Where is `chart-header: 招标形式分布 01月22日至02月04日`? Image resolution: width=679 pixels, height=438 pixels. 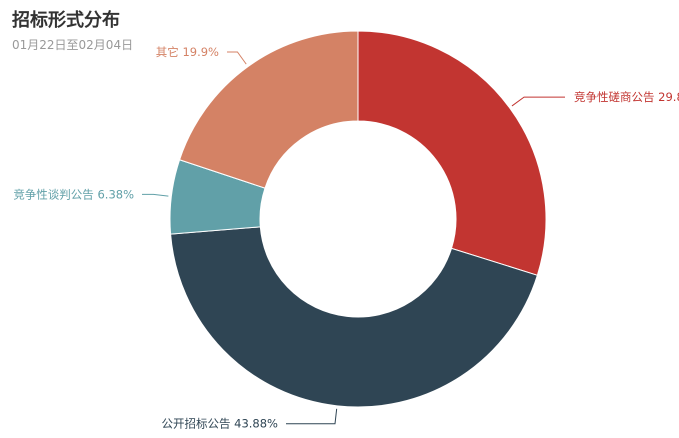
chart-header: 招标形式分布 01月22日至02月04日 is located at coordinates (72, 30).